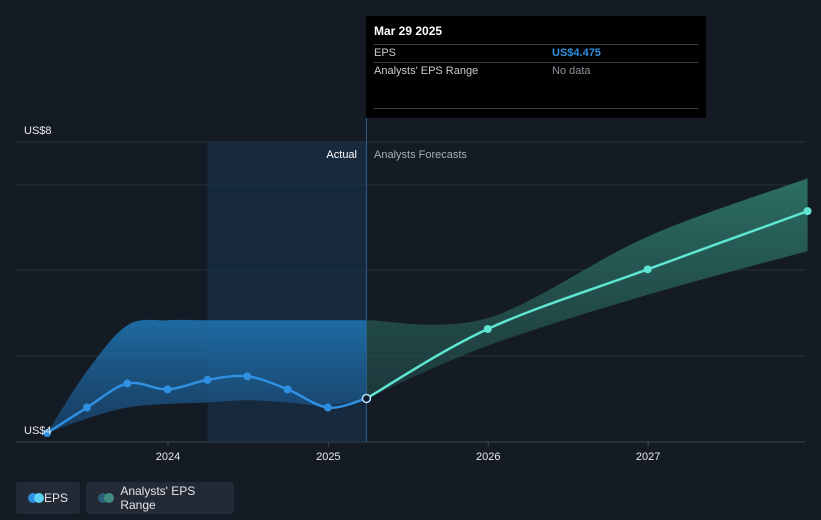 The width and height of the screenshot is (821, 520). I want to click on tooltip-eps-label: EPS, so click(385, 53).